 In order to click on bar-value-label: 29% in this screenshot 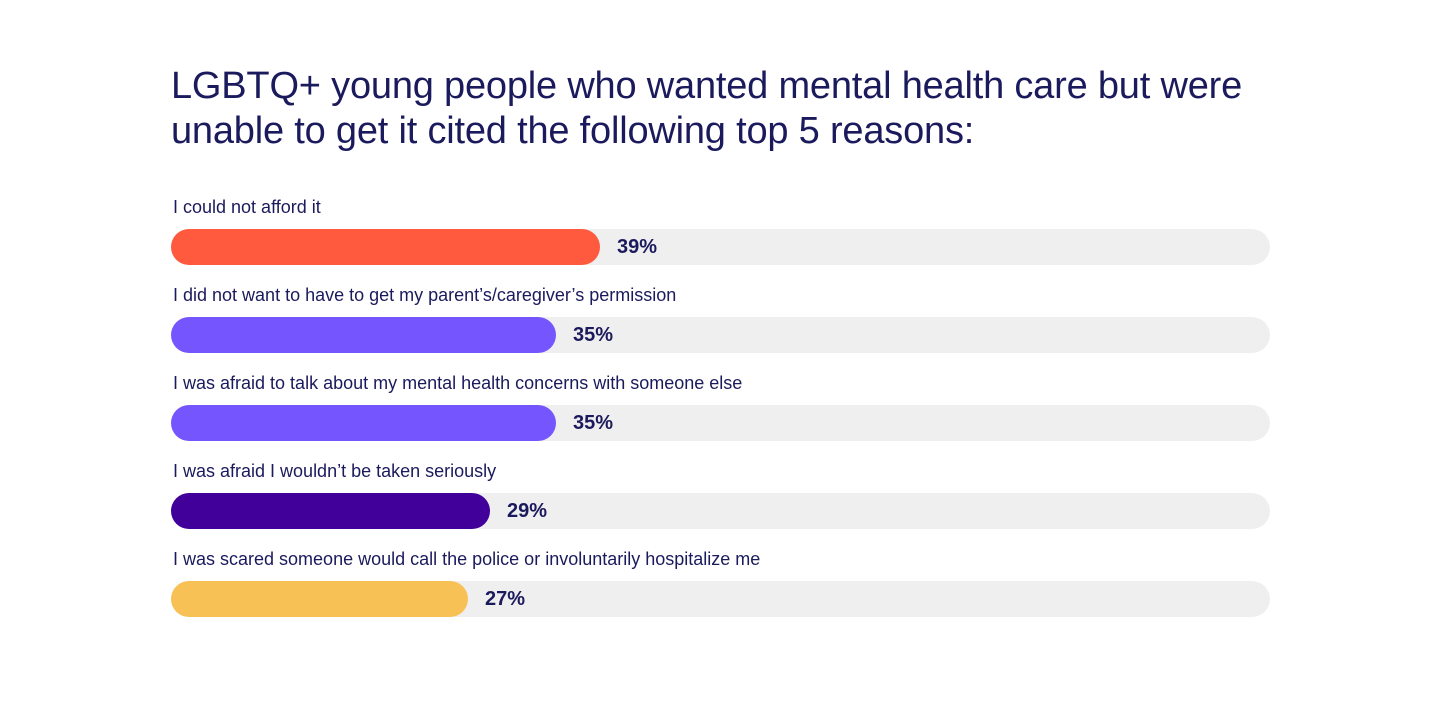, I will do `click(527, 511)`.